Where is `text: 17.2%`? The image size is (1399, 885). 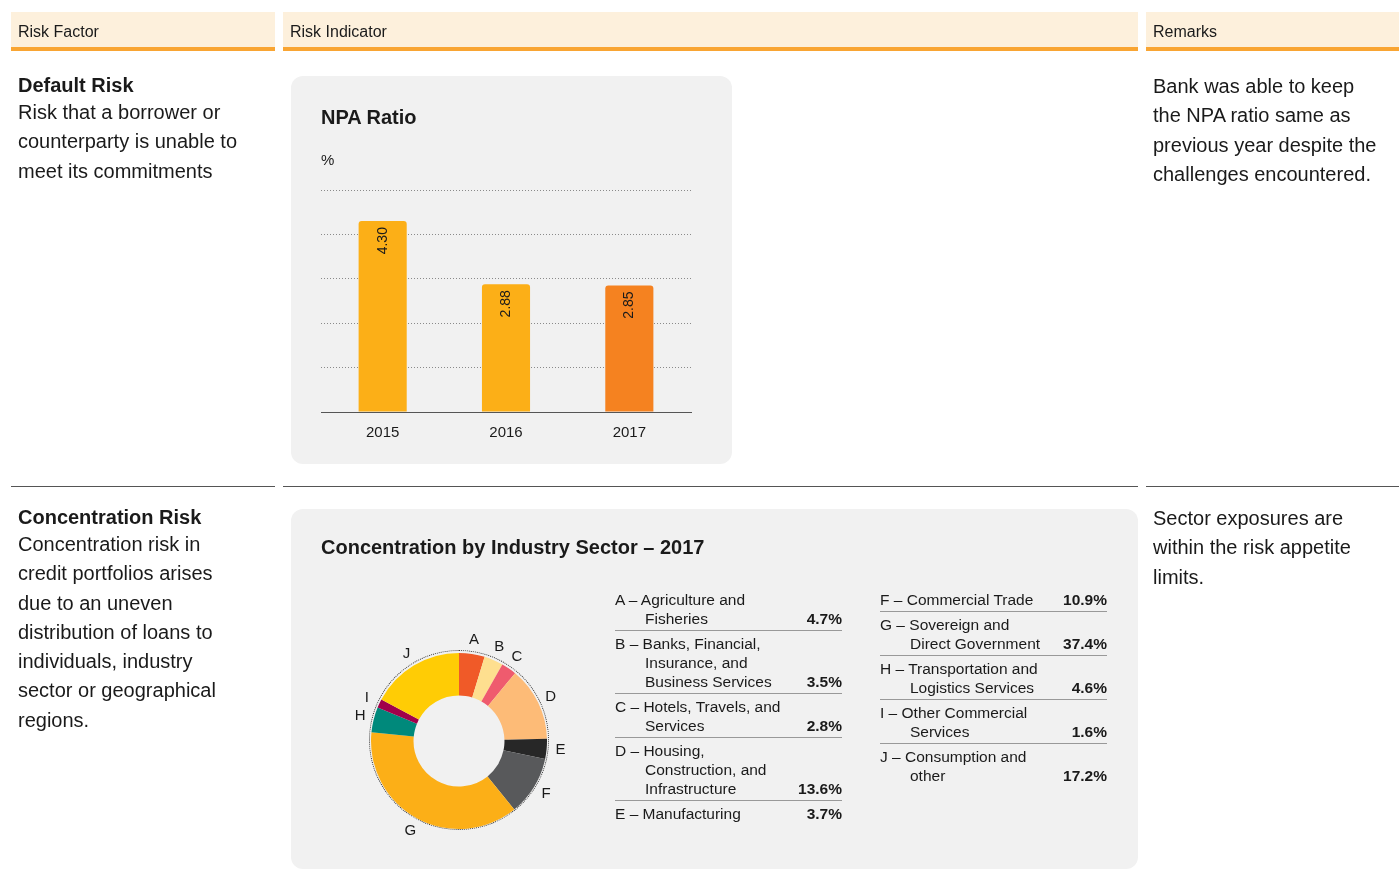 text: 17.2% is located at coordinates (1084, 775).